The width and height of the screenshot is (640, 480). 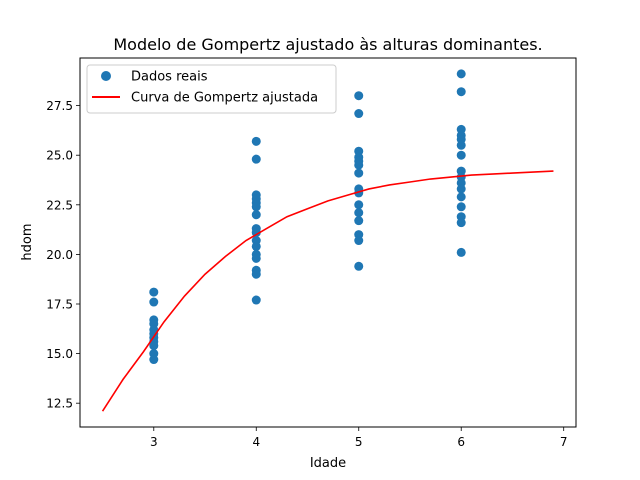 I want to click on legend: Dados reais Curva de Gompertz ajustada, so click(x=211, y=89).